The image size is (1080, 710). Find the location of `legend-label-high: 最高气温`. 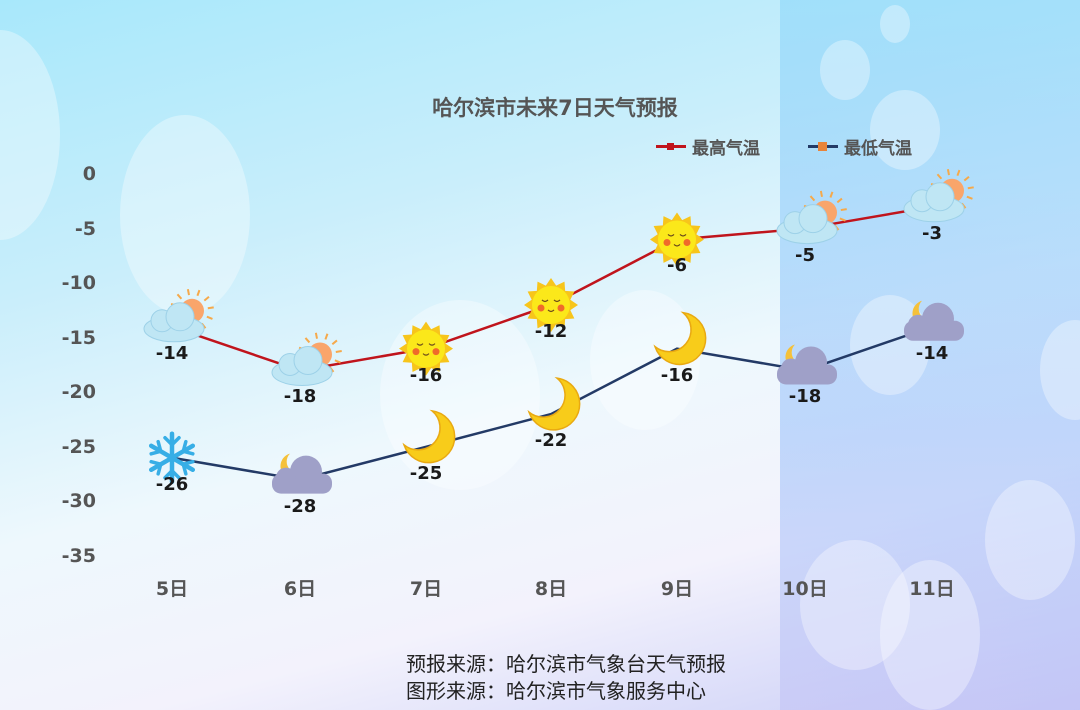

legend-label-high: 最高气温 is located at coordinates (726, 149).